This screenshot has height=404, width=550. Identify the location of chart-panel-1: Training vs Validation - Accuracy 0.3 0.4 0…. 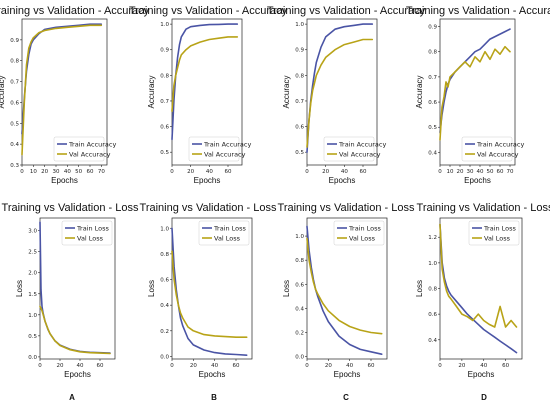
(75, 95).